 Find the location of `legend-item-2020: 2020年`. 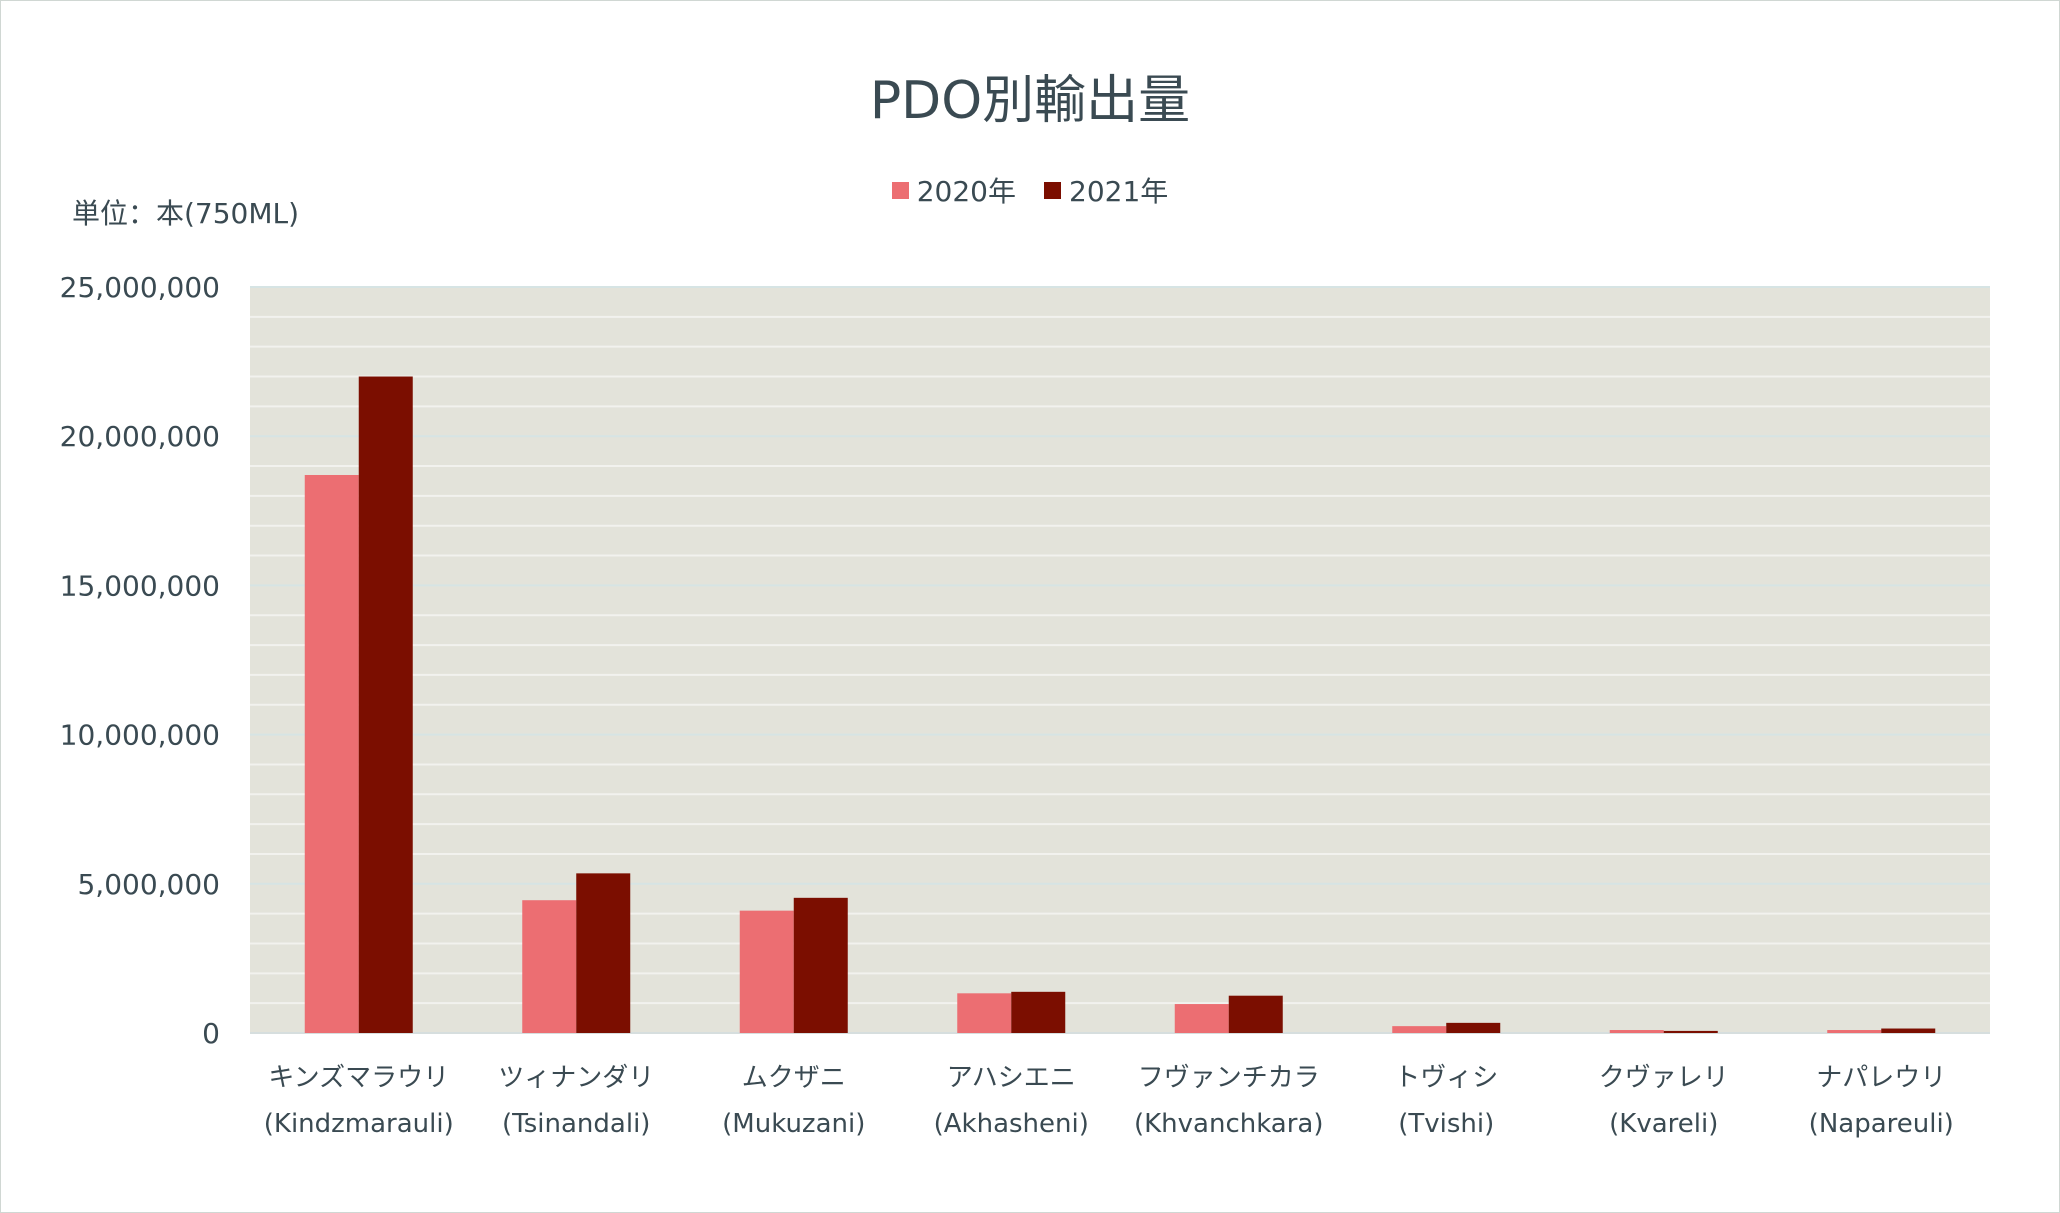

legend-item-2020: 2020年 is located at coordinates (953, 190).